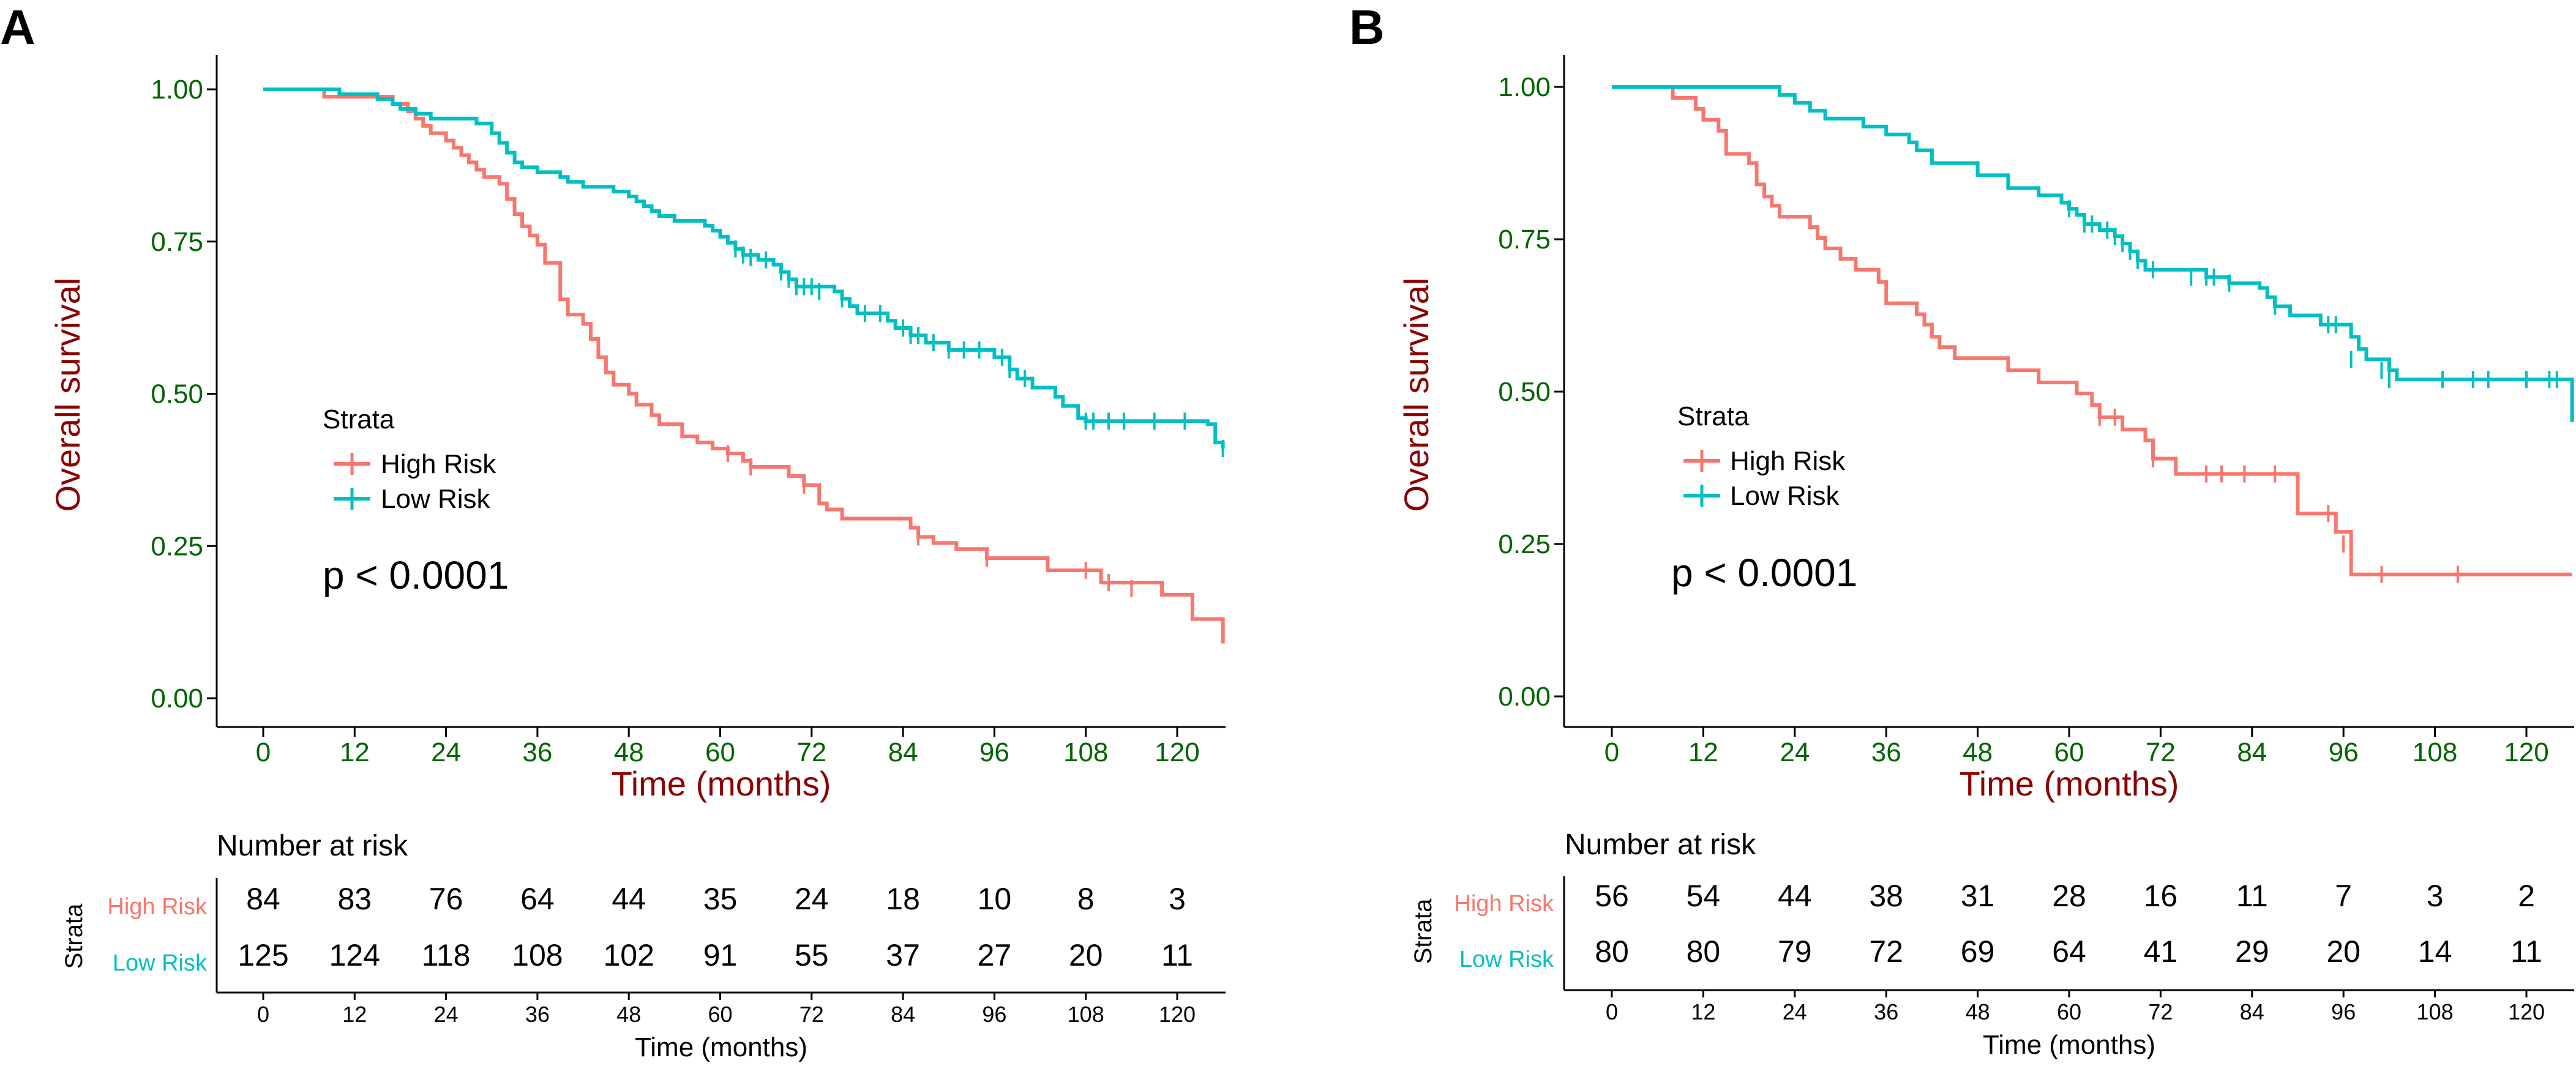 The height and width of the screenshot is (1066, 2576). What do you see at coordinates (263, 955) in the screenshot?
I see `risk-count: 125` at bounding box center [263, 955].